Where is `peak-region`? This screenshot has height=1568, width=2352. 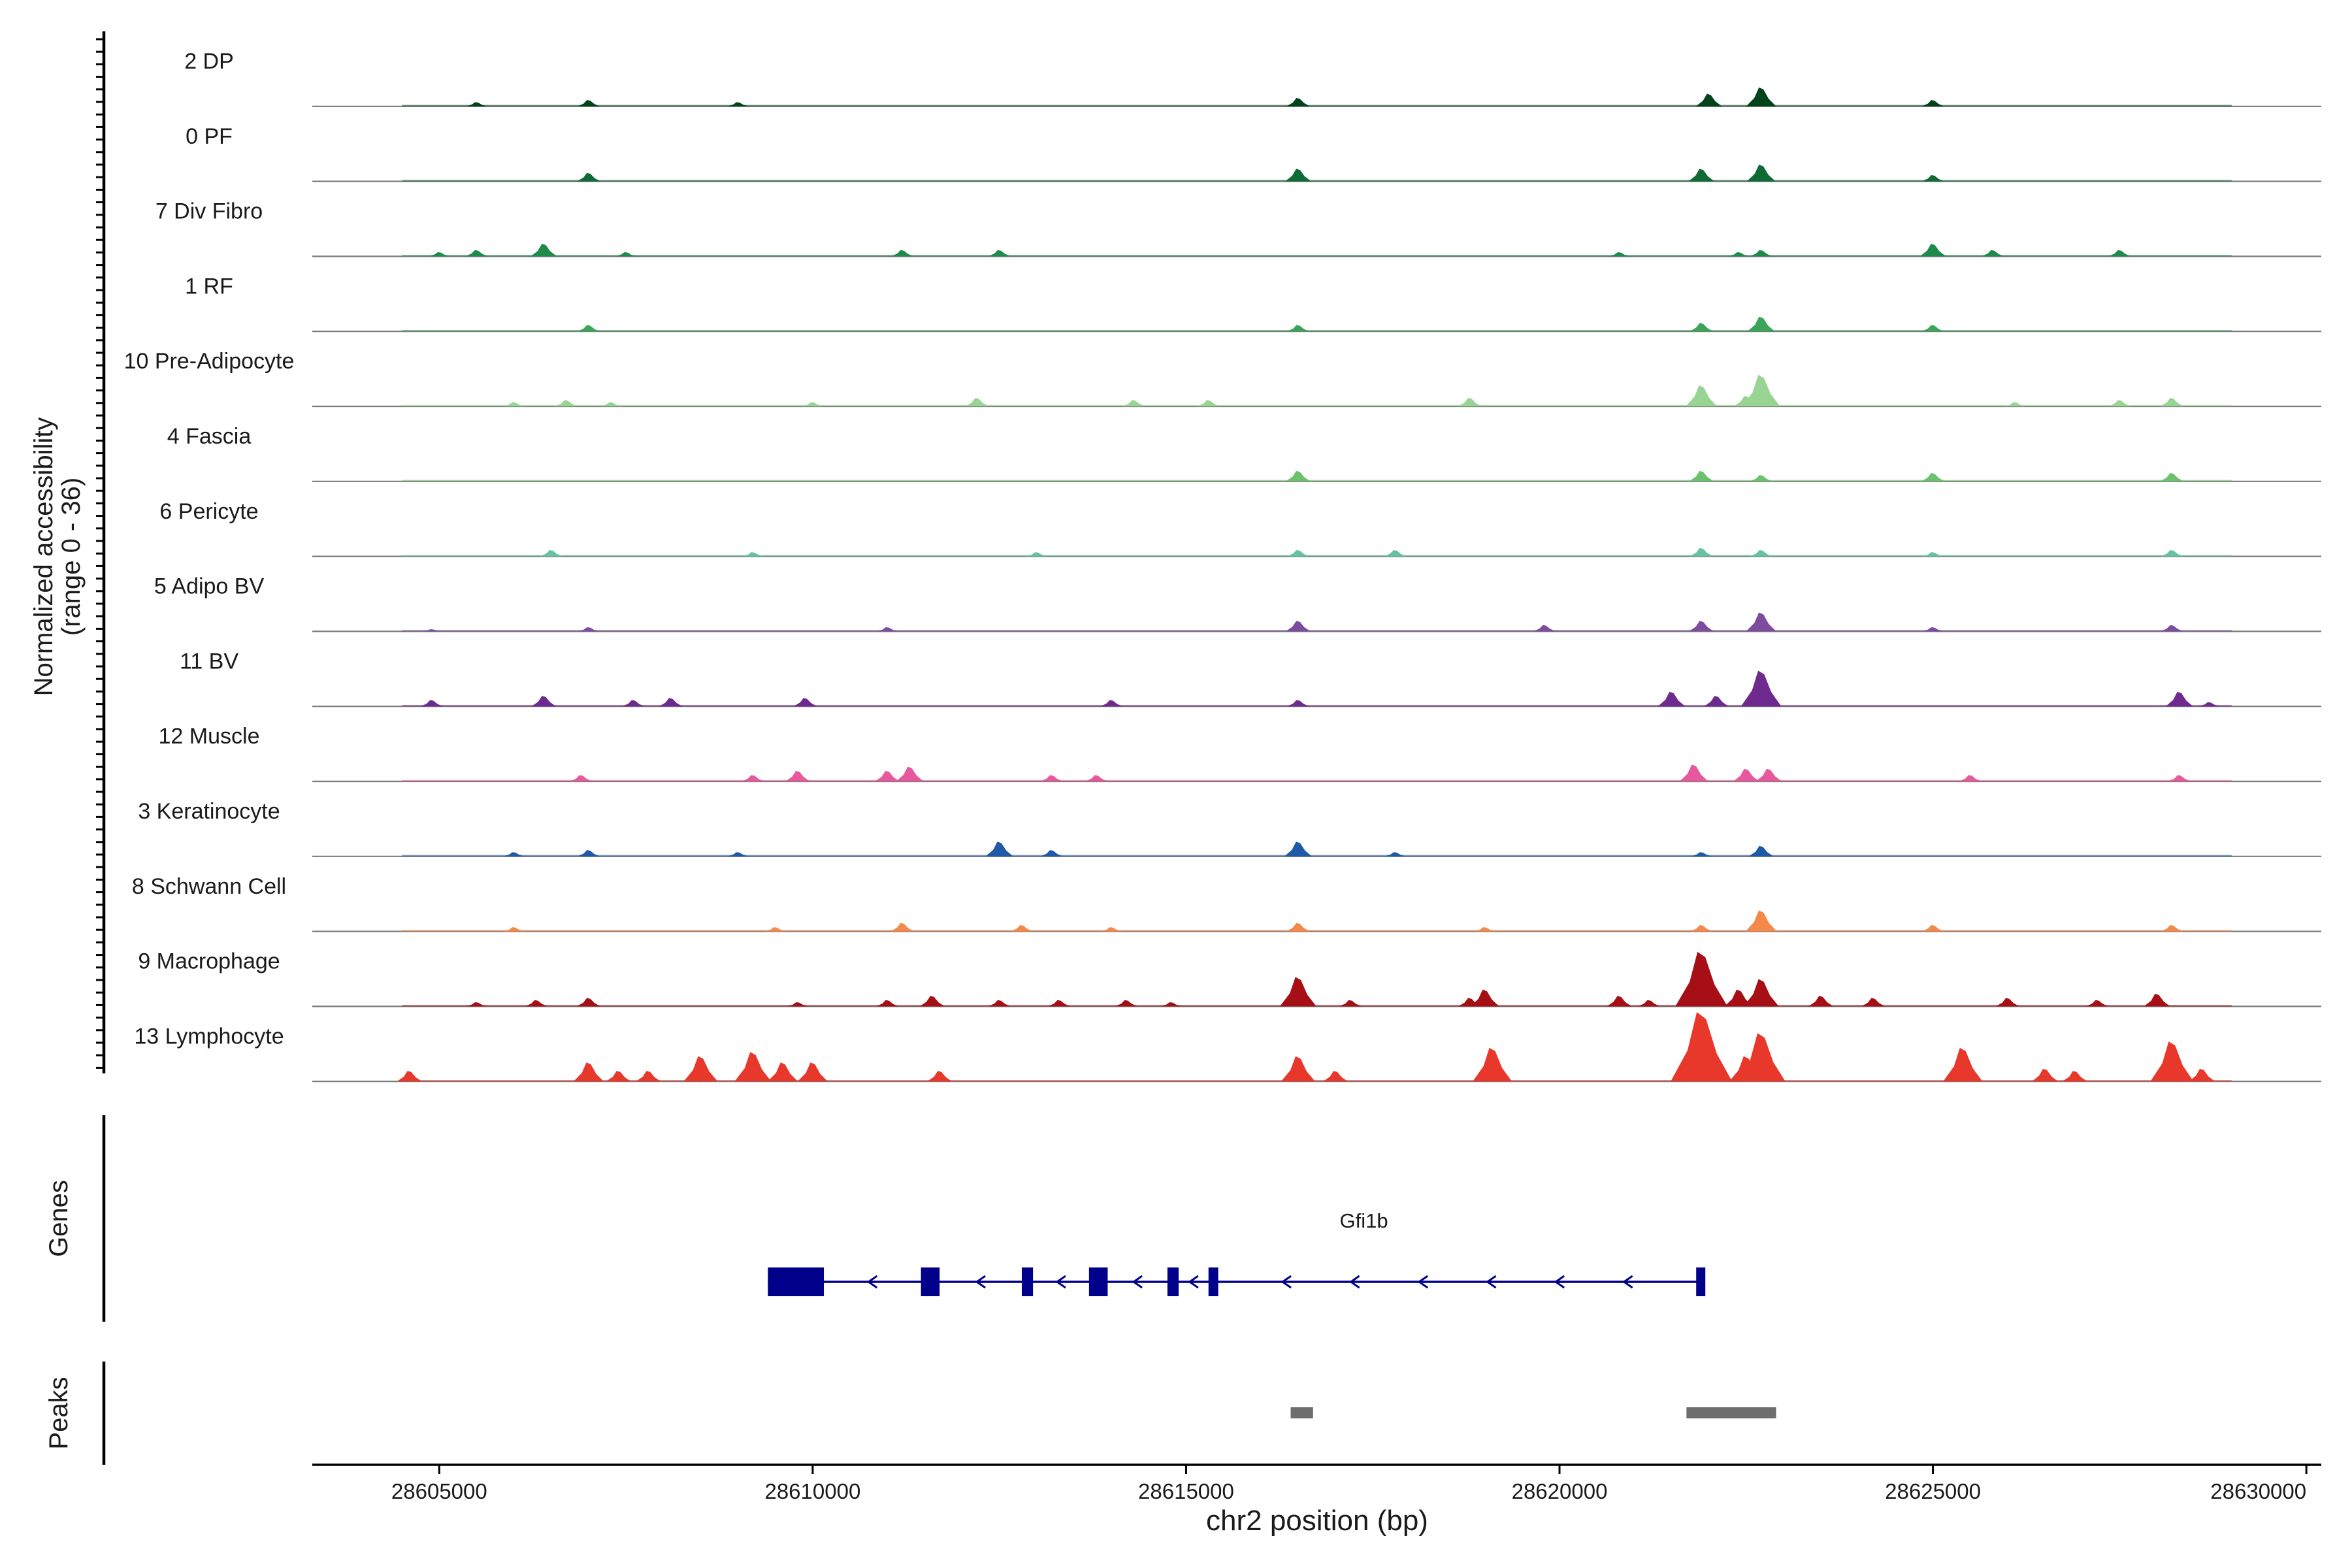 peak-region is located at coordinates (1301, 1412).